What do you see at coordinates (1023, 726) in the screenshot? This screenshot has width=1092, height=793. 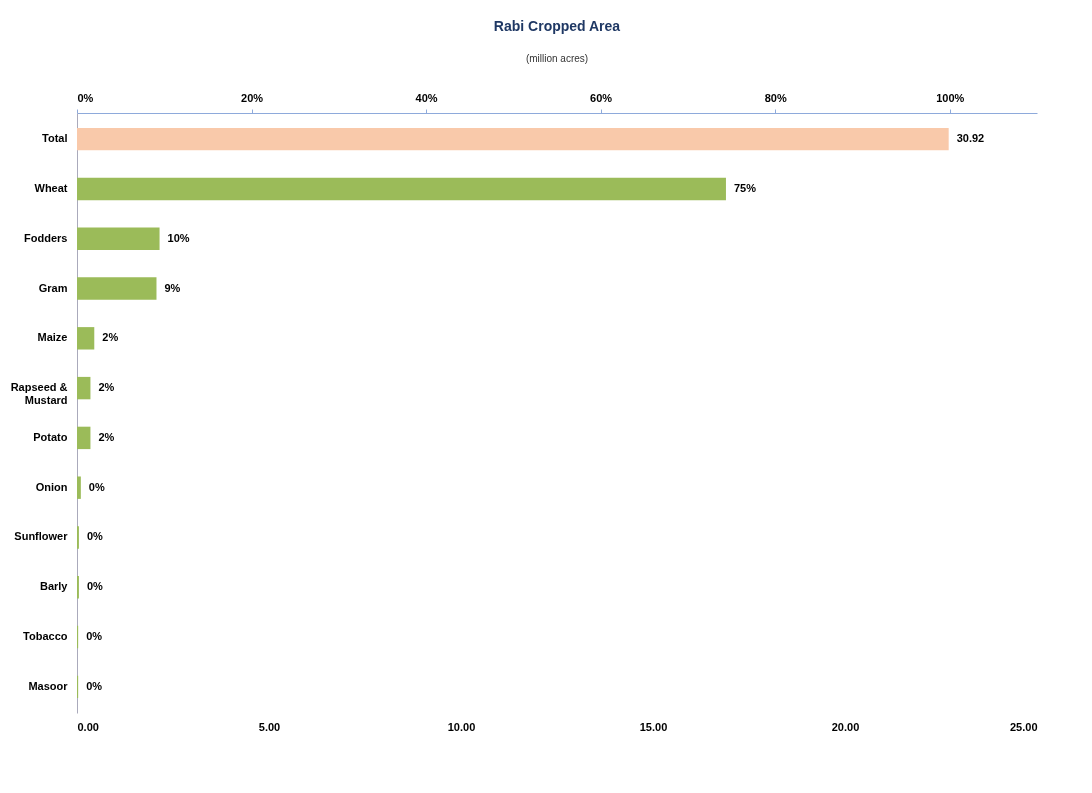 I see `x-tick-label: 25.00` at bounding box center [1023, 726].